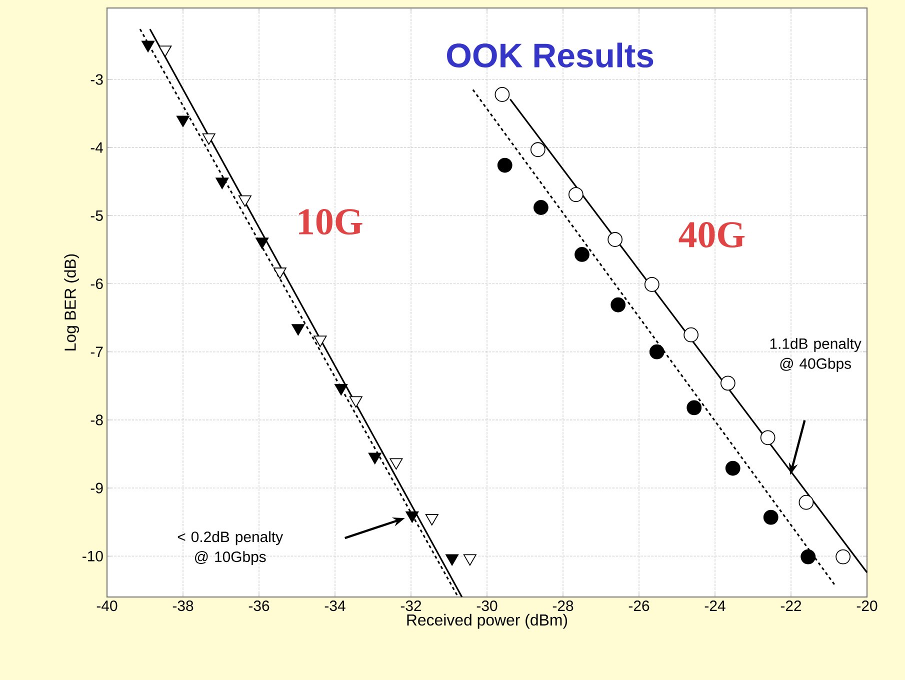 The height and width of the screenshot is (680, 905). Describe the element at coordinates (816, 355) in the screenshot. I see `annotation: 1.1dB penalty @ 40Gbps` at that location.